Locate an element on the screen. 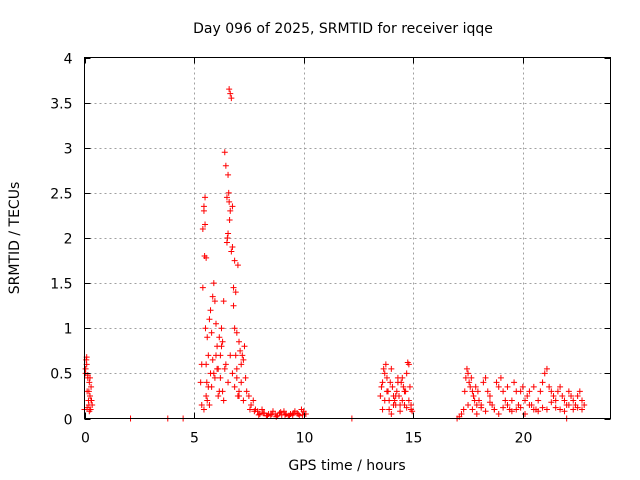 Image resolution: width=640 pixels, height=480 pixels. y-tick-label: 0 is located at coordinates (68, 421).